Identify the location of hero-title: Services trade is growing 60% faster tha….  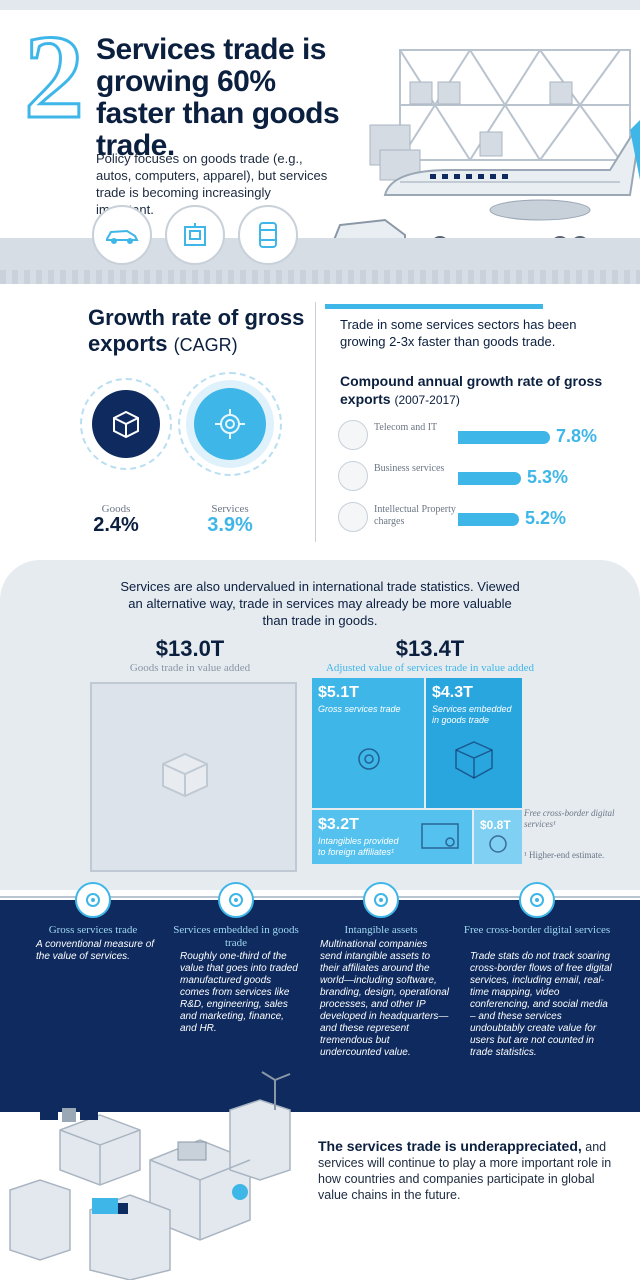
(218, 97).